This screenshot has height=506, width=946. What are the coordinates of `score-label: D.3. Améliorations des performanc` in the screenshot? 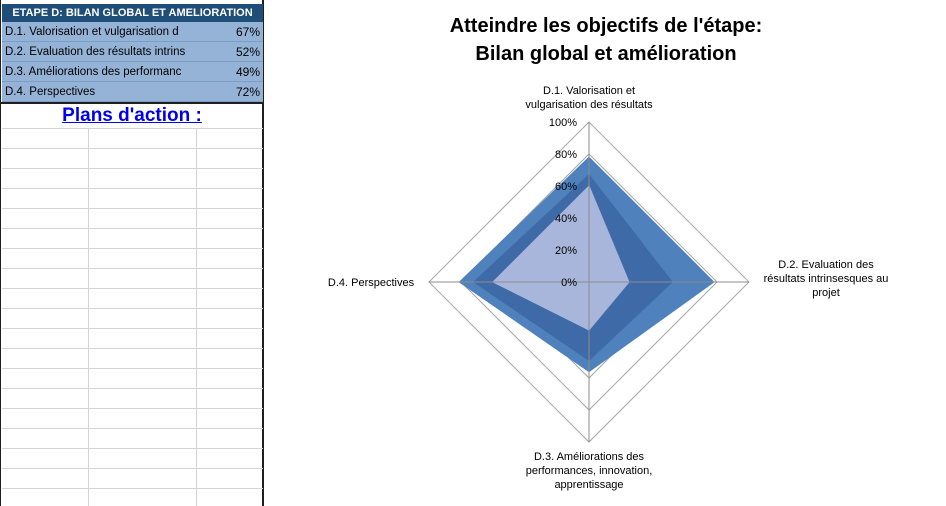 It's located at (93, 72).